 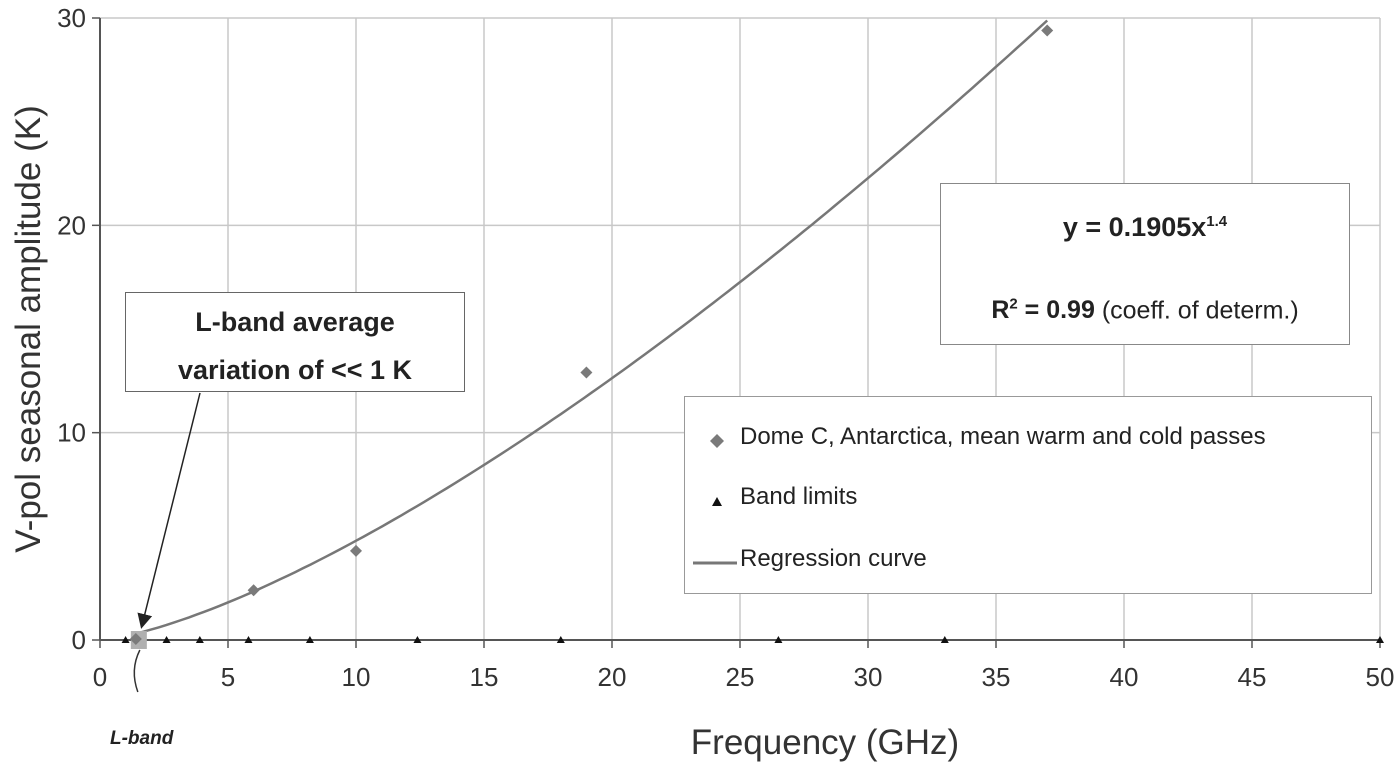 What do you see at coordinates (295, 322) in the screenshot?
I see `lband-note-line1: L-band average` at bounding box center [295, 322].